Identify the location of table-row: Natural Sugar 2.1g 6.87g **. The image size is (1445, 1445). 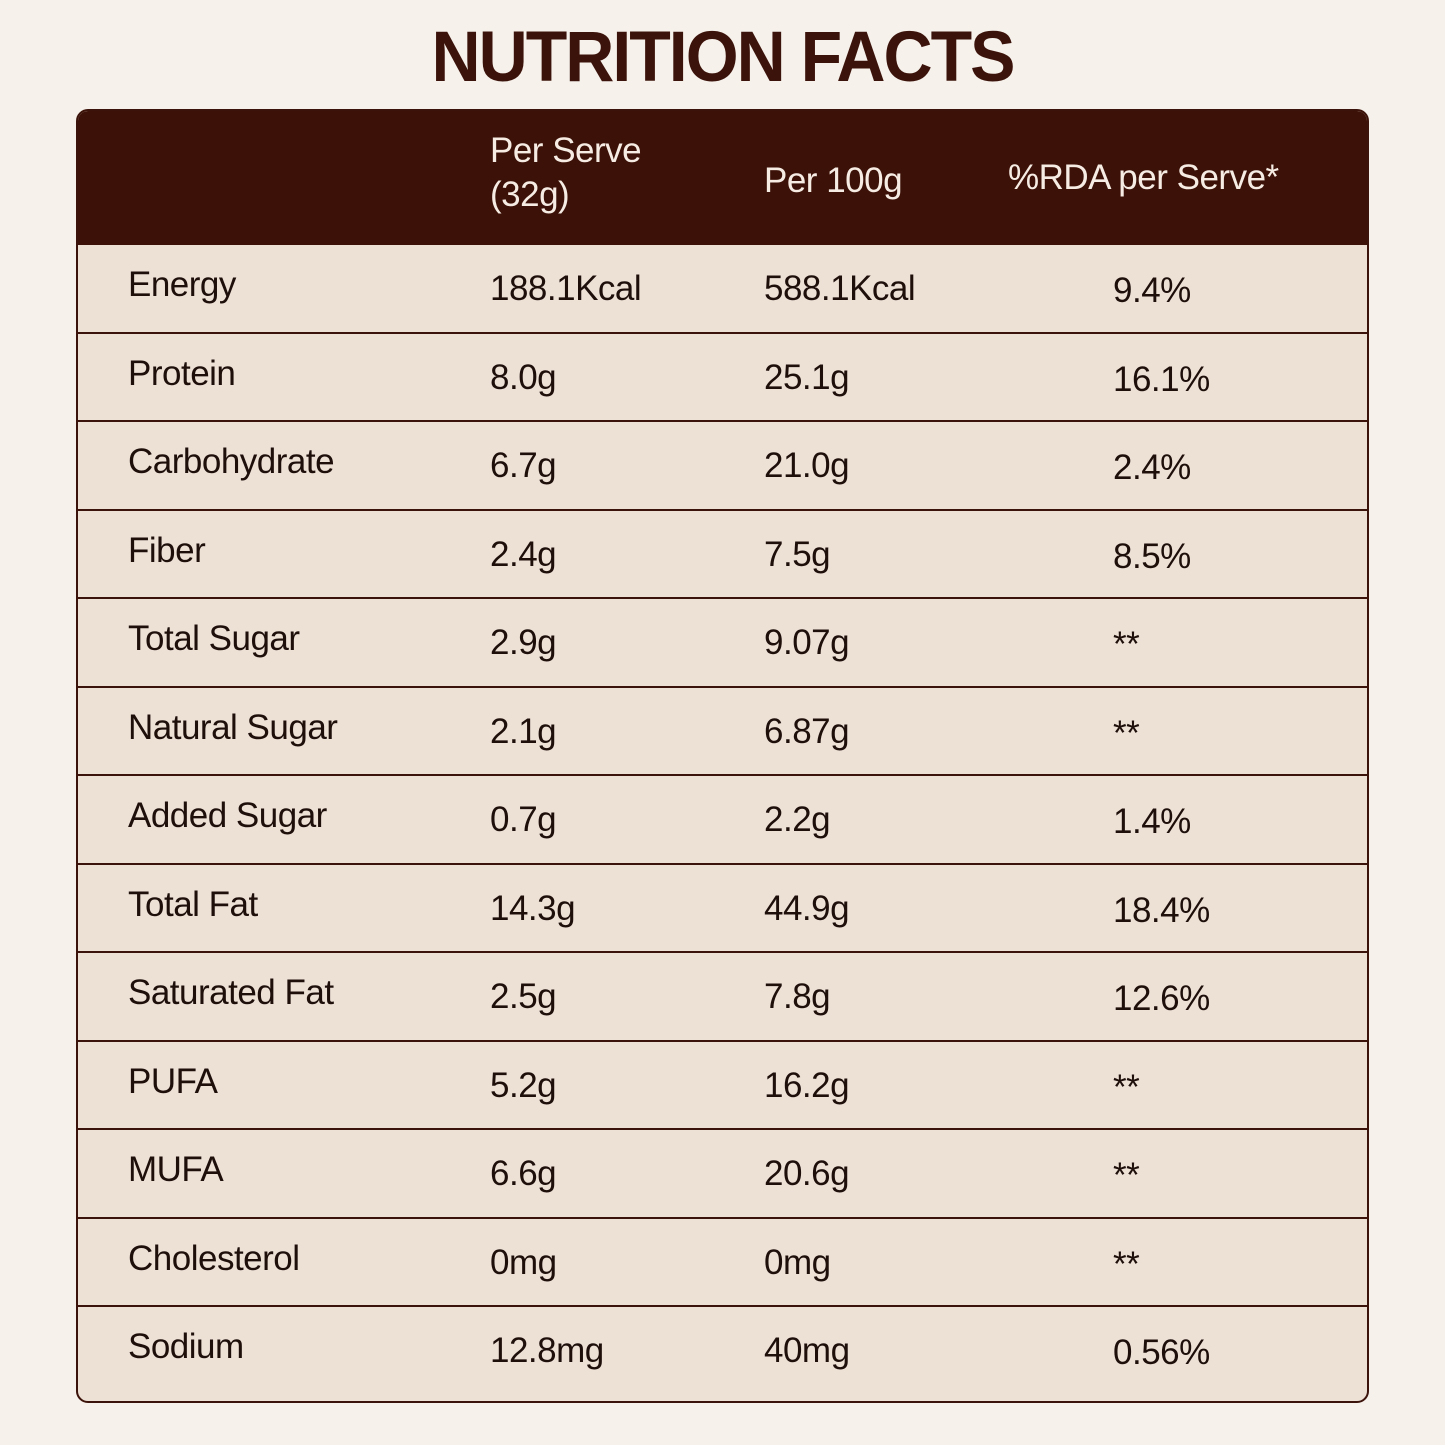
(722, 732).